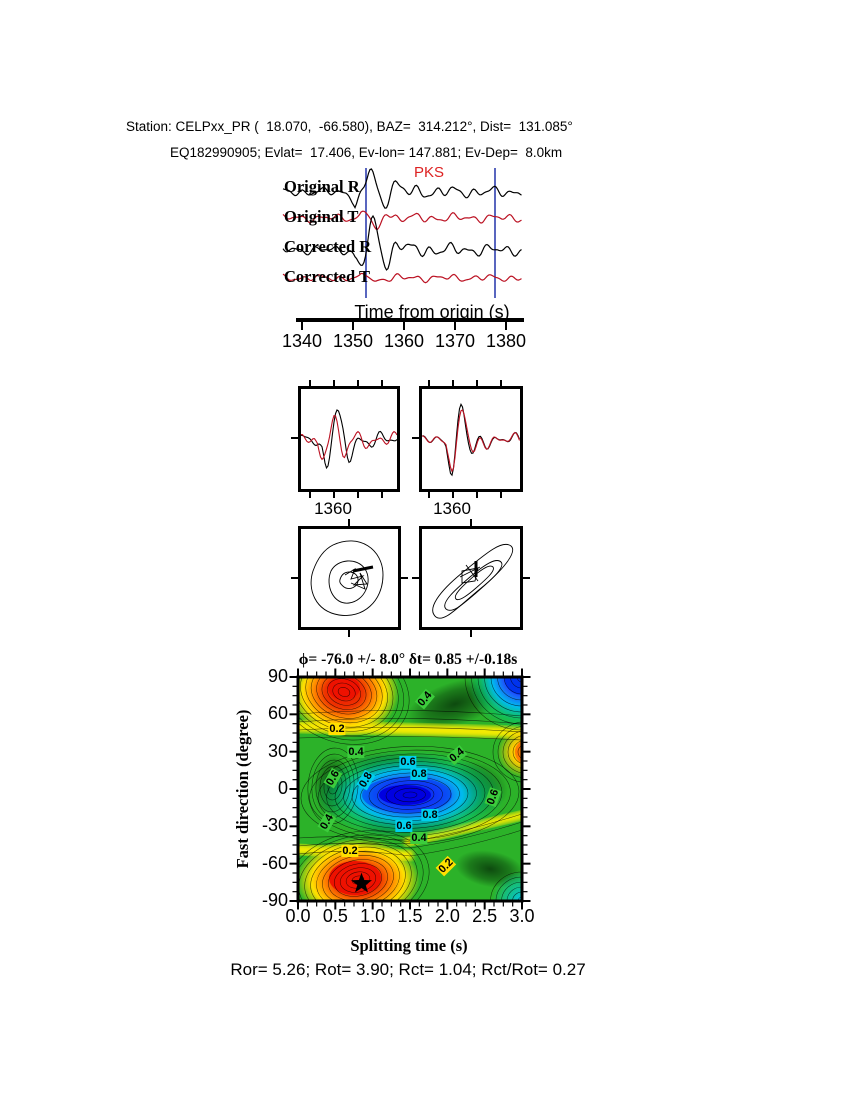 Image resolution: width=850 pixels, height=1100 pixels. I want to click on waveform-traces-plot, so click(402, 233).